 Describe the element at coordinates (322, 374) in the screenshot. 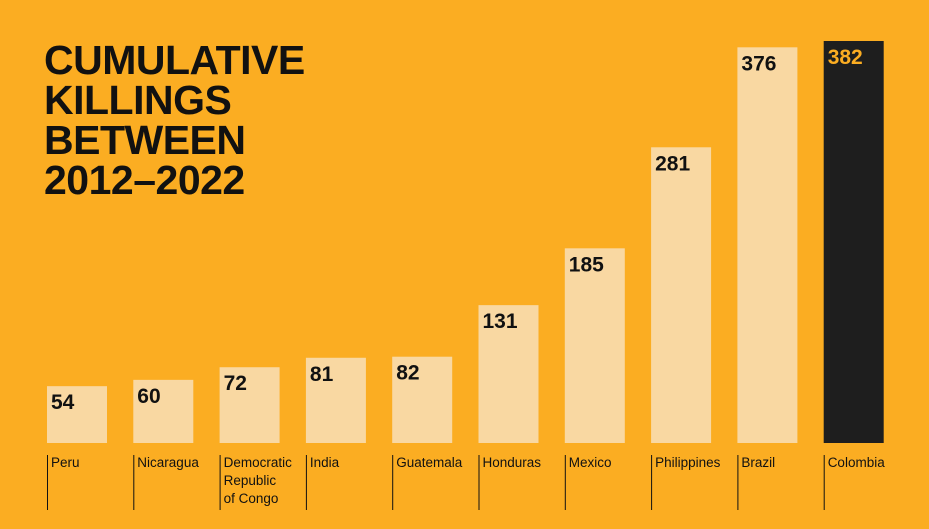

I see `bar-value-label: 81` at that location.